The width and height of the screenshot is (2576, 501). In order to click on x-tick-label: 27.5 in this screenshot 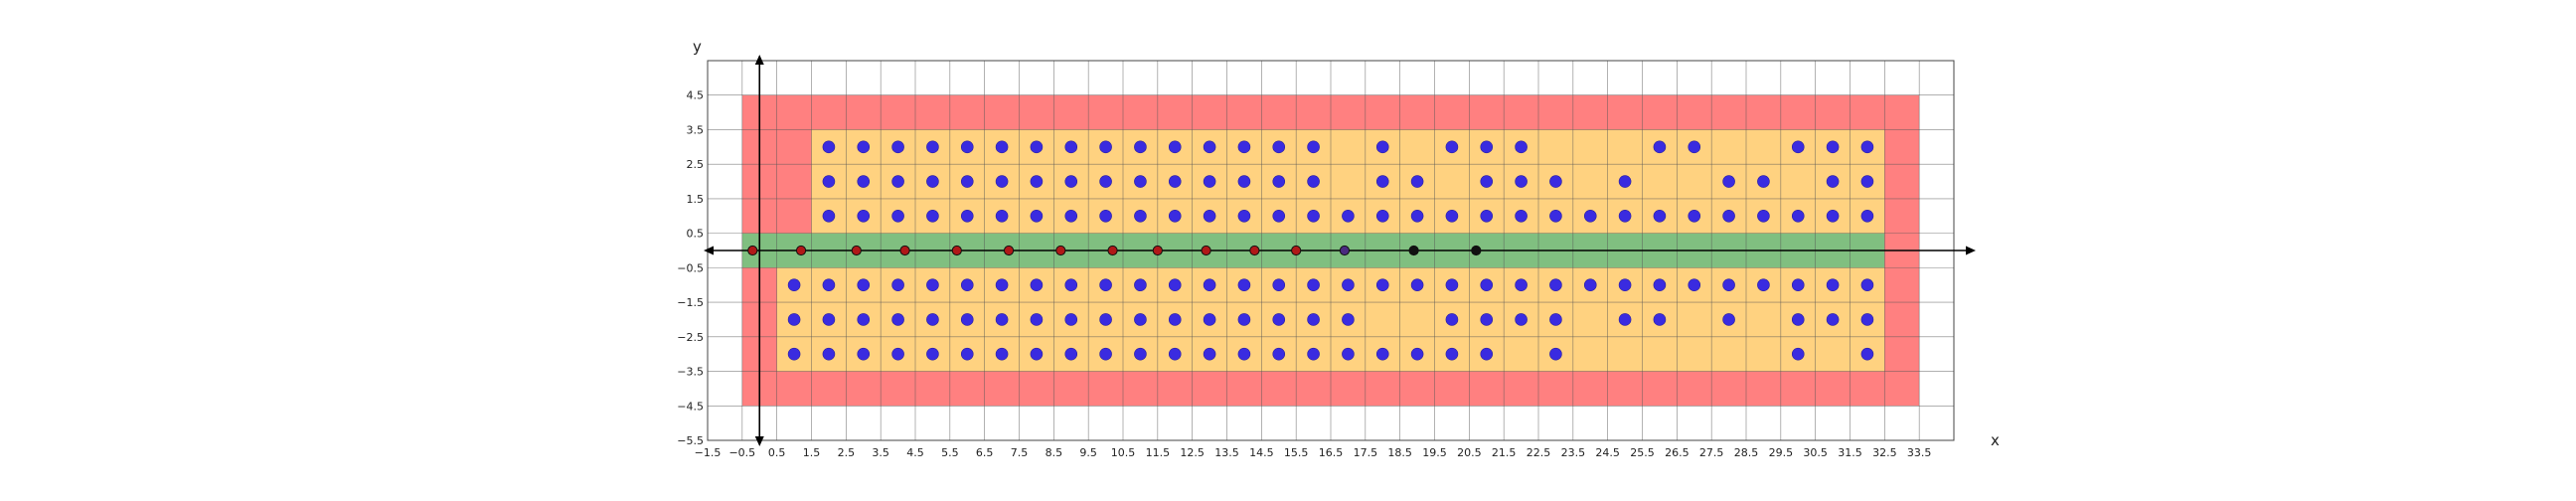, I will do `click(1711, 452)`.